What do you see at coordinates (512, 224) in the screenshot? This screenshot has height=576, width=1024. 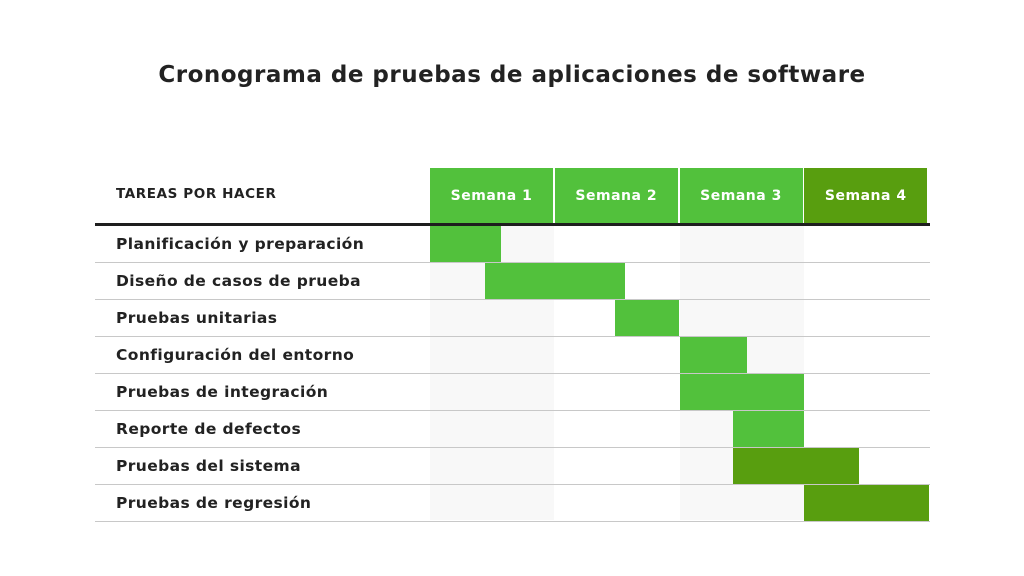 I see `header-divider` at bounding box center [512, 224].